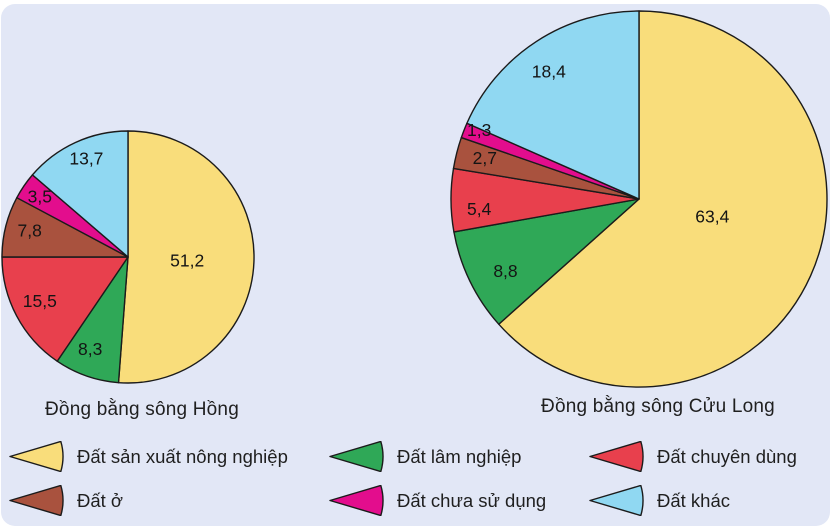 The height and width of the screenshot is (532, 831). I want to click on pie-slice-value-label-cuu-long-3: 2,7, so click(485, 158).